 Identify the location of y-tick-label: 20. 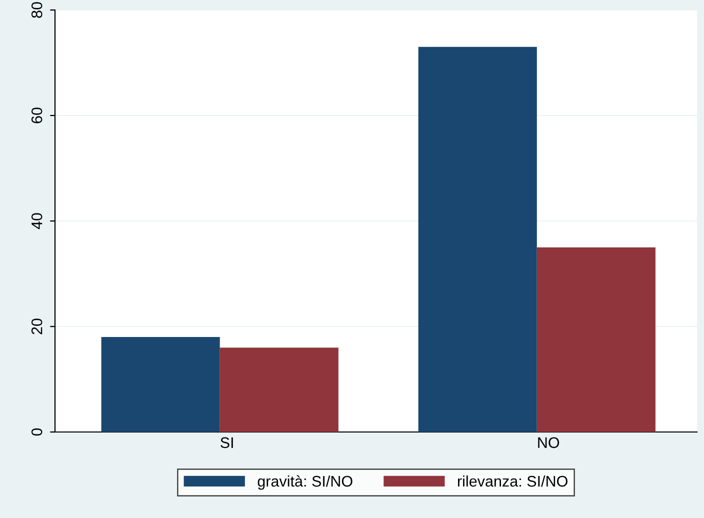
(36, 326).